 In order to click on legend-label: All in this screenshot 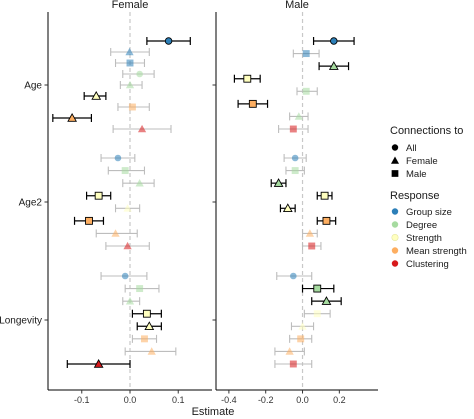, I will do `click(411, 148)`.